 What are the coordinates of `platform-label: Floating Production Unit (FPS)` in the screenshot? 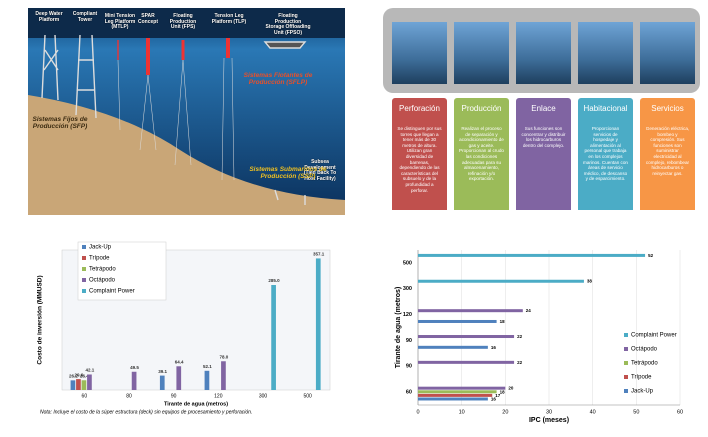 It's located at (183, 21).